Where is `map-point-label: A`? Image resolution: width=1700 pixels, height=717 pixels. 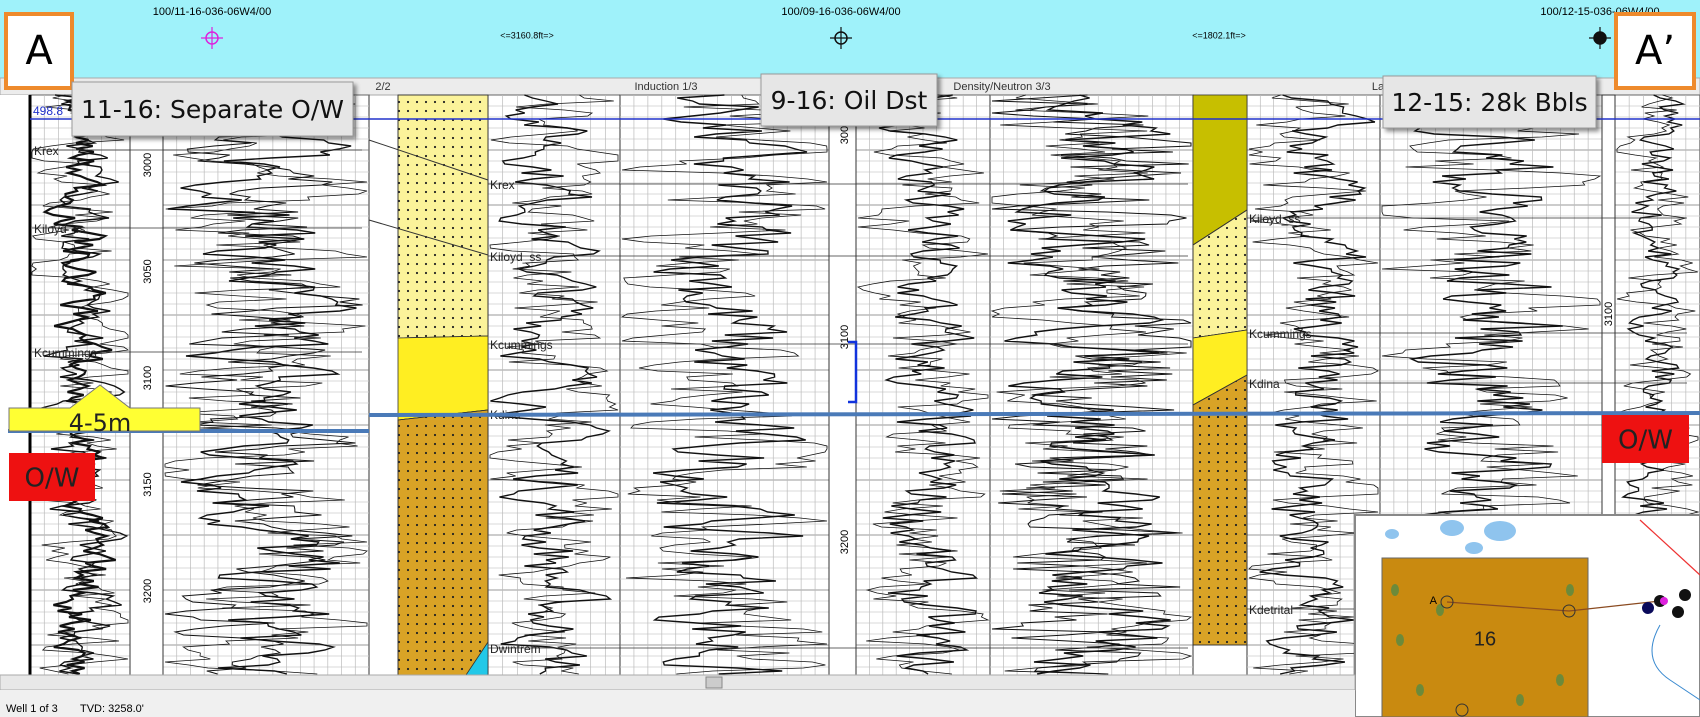
map-point-label: A is located at coordinates (1434, 601).